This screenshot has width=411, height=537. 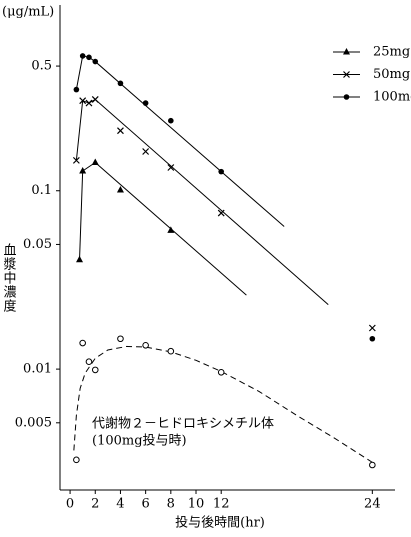 What do you see at coordinates (372, 504) in the screenshot?
I see `x-tick-label: 24` at bounding box center [372, 504].